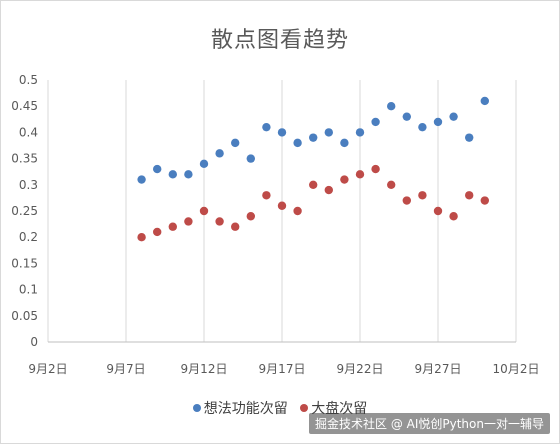 The image size is (560, 444). Describe the element at coordinates (245, 409) in the screenshot. I see `legend-label-series-1: 想法功能次留` at that location.